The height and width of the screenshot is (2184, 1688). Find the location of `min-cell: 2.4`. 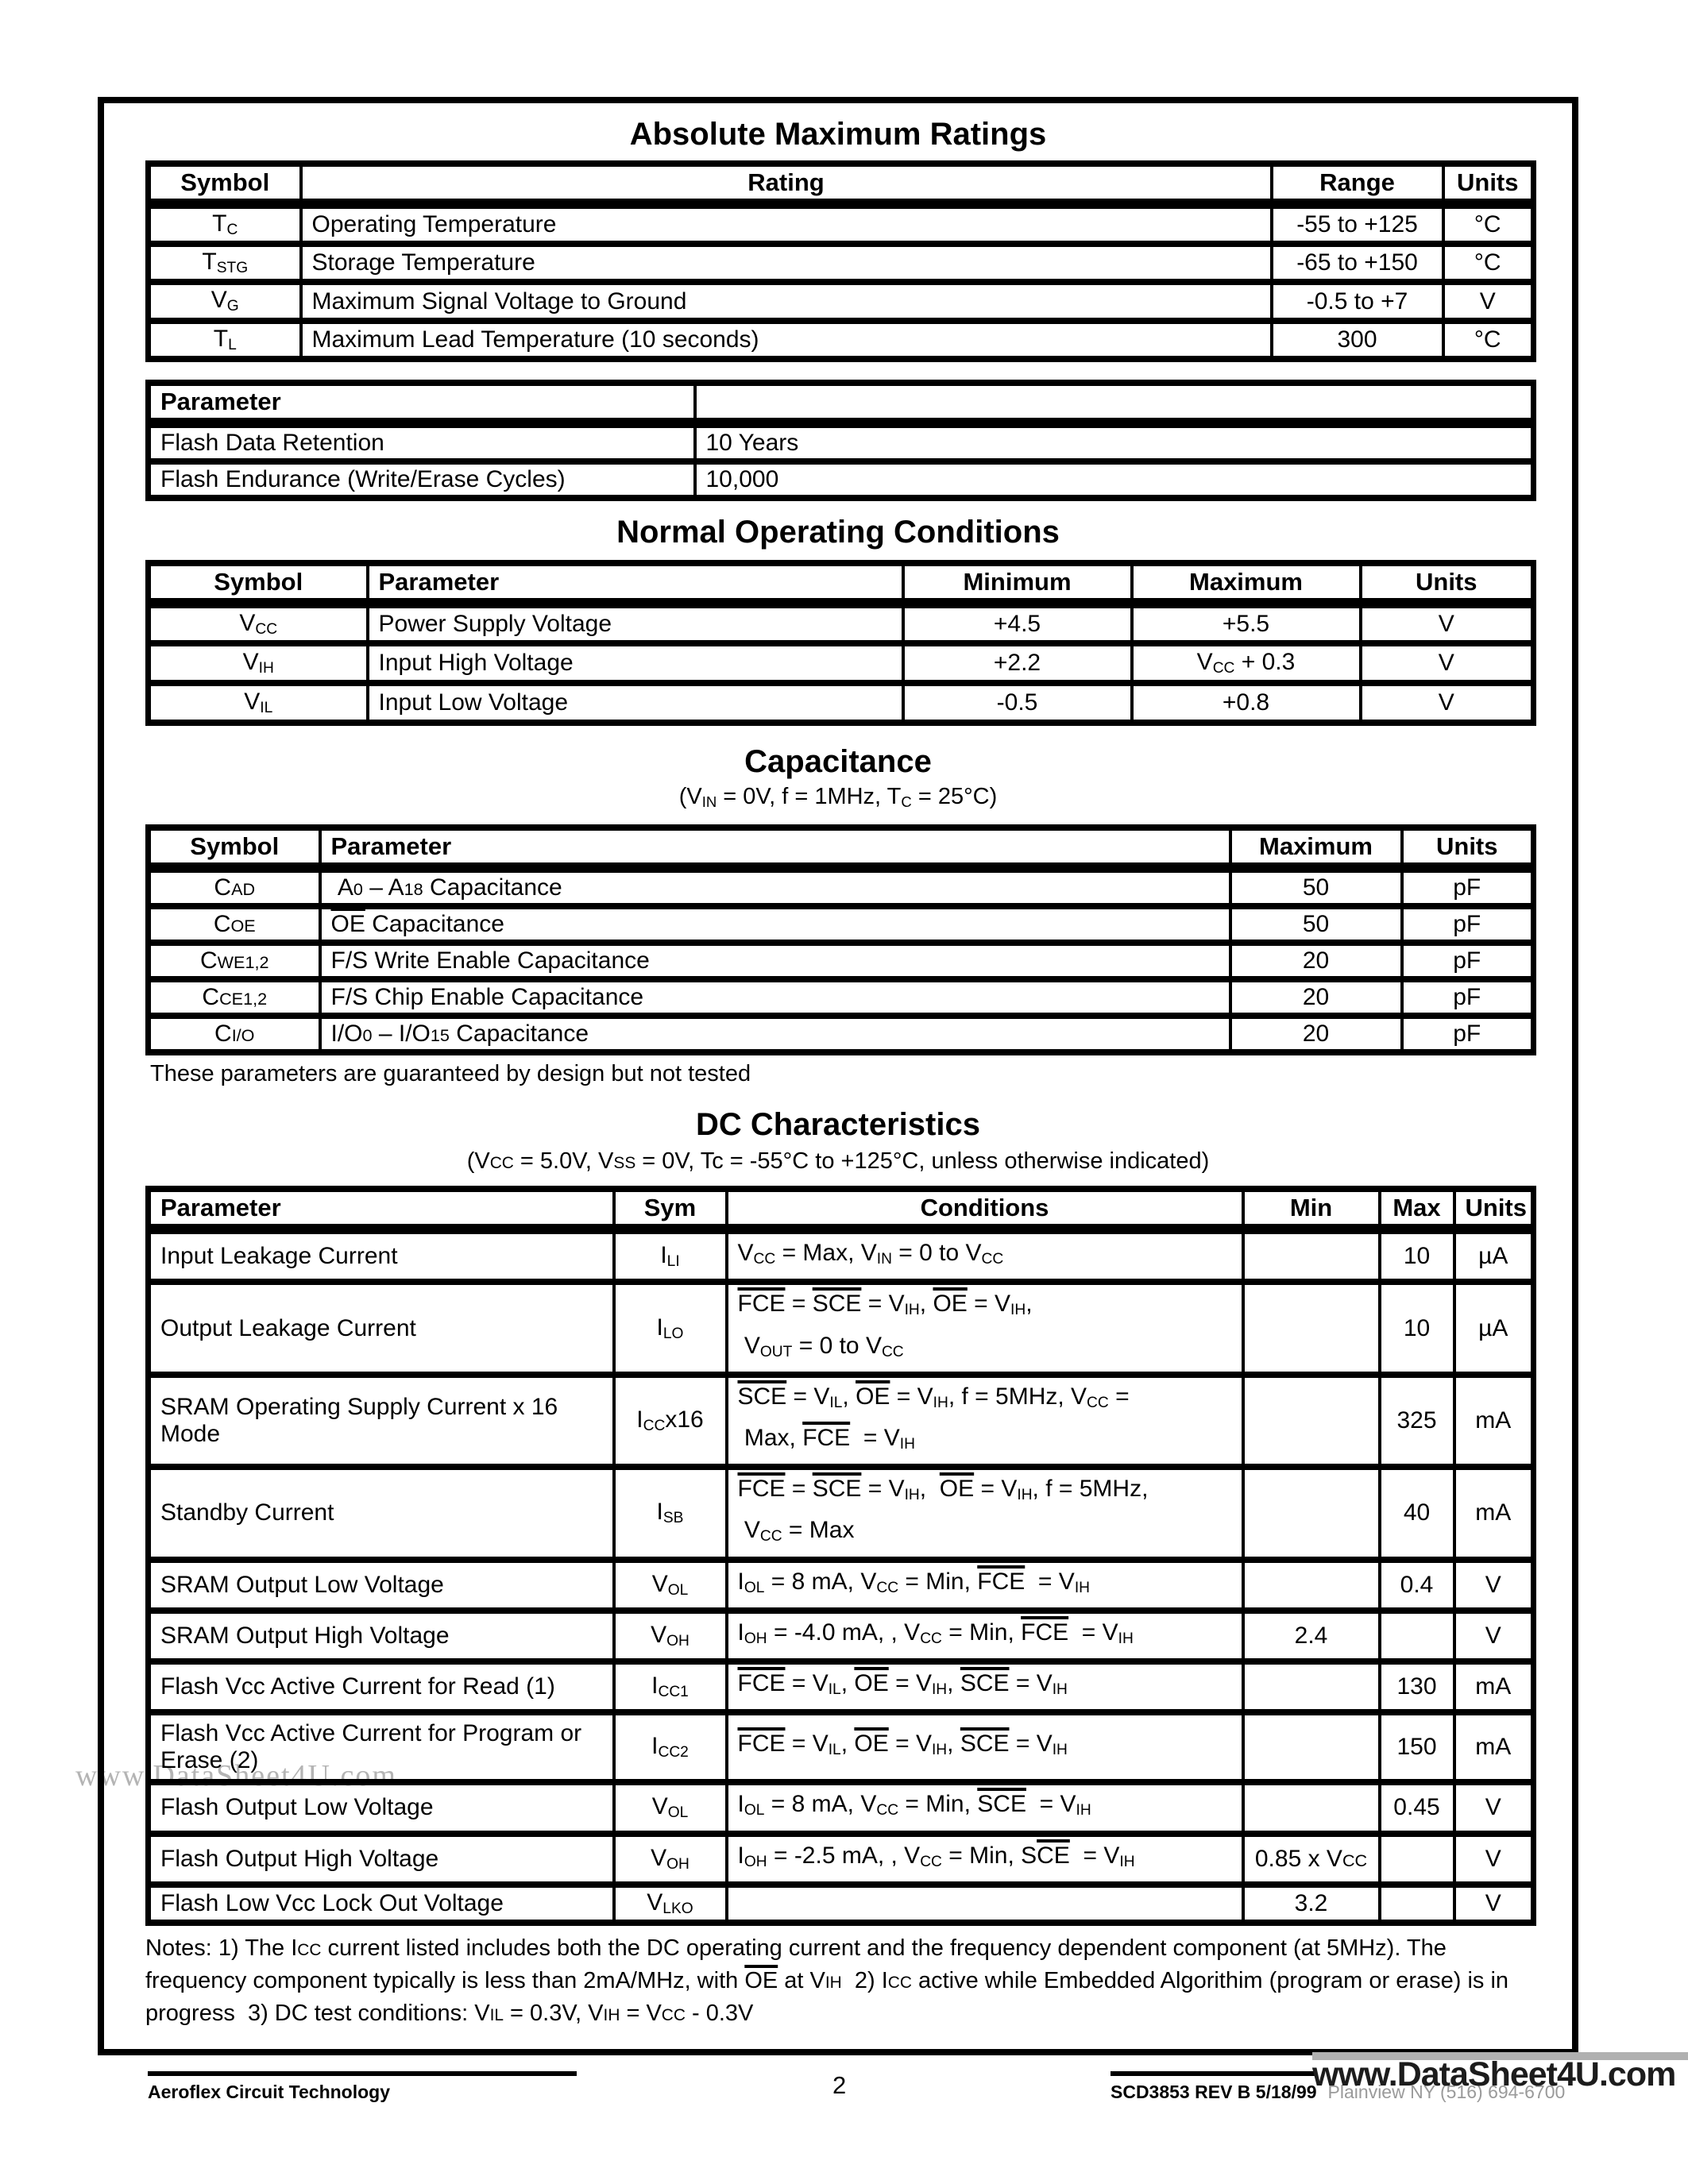

min-cell: 2.4 is located at coordinates (1311, 1636).